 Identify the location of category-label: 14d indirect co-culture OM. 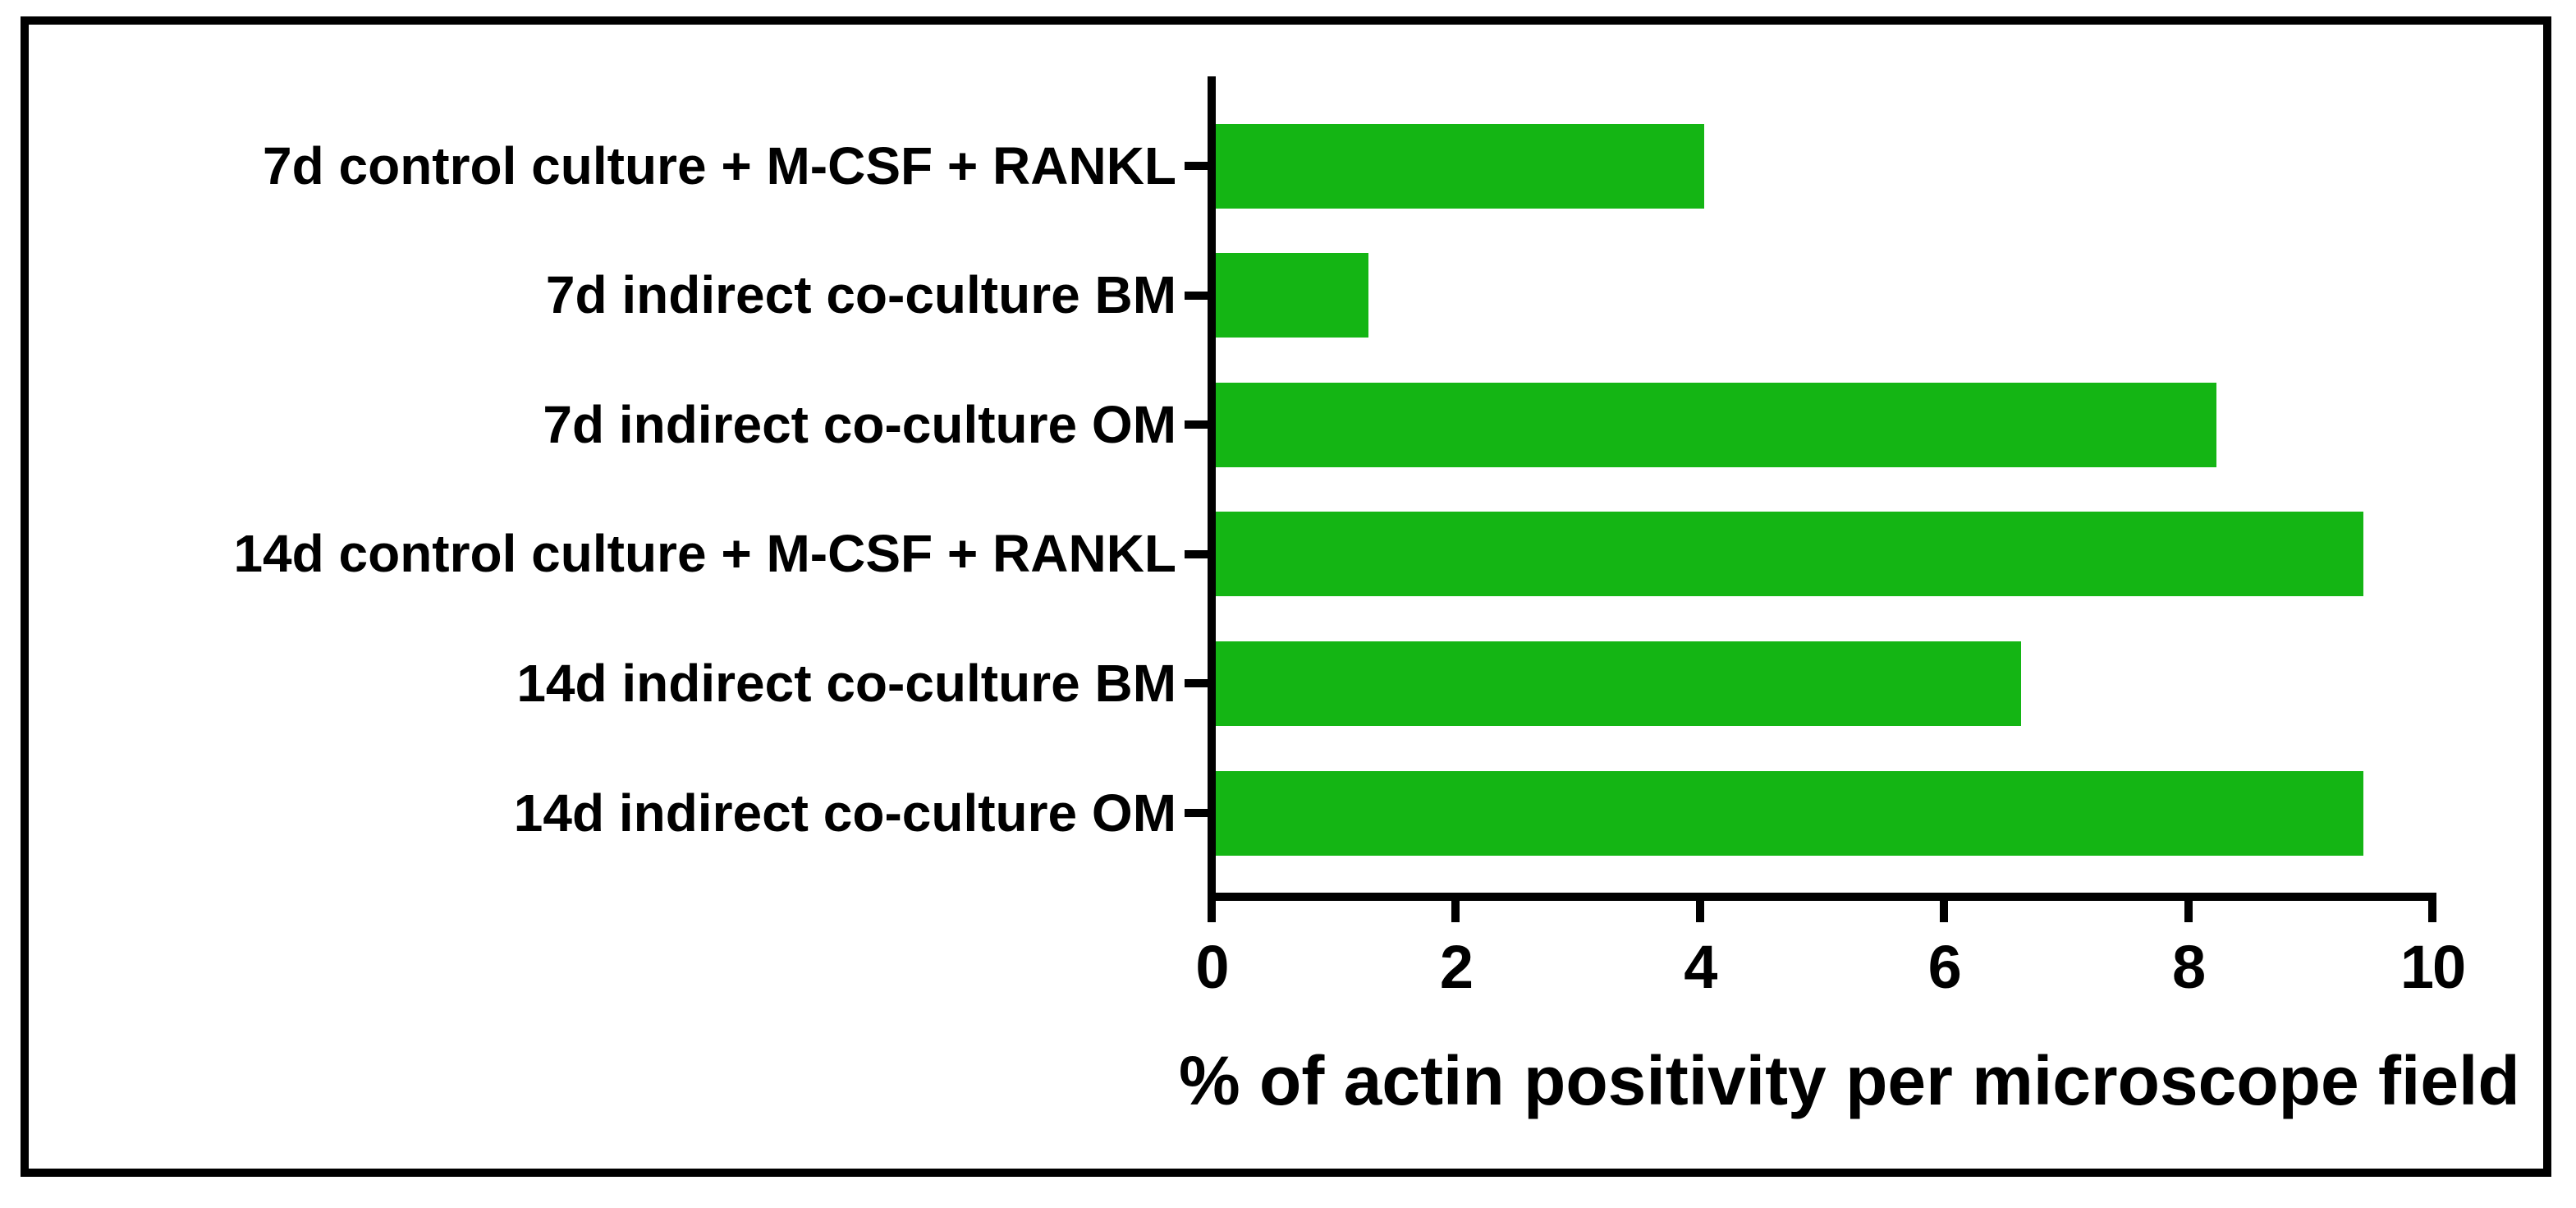
(844, 813).